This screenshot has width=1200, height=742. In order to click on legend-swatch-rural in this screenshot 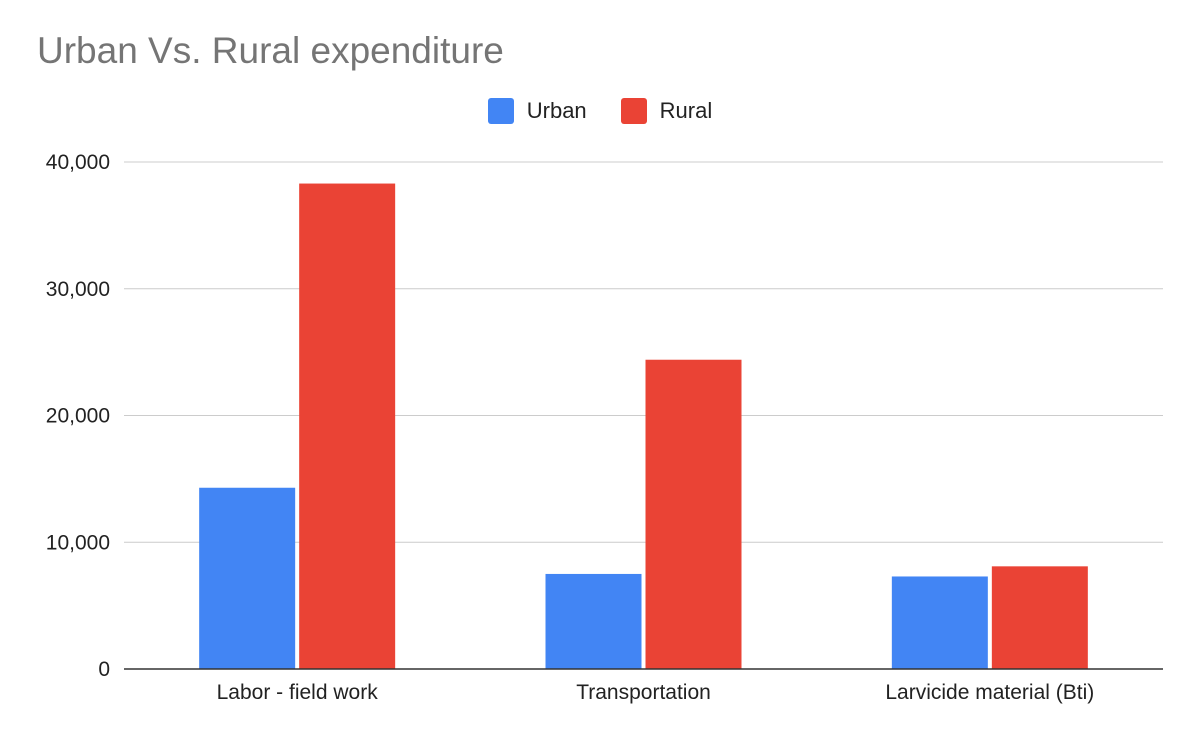, I will do `click(633, 111)`.